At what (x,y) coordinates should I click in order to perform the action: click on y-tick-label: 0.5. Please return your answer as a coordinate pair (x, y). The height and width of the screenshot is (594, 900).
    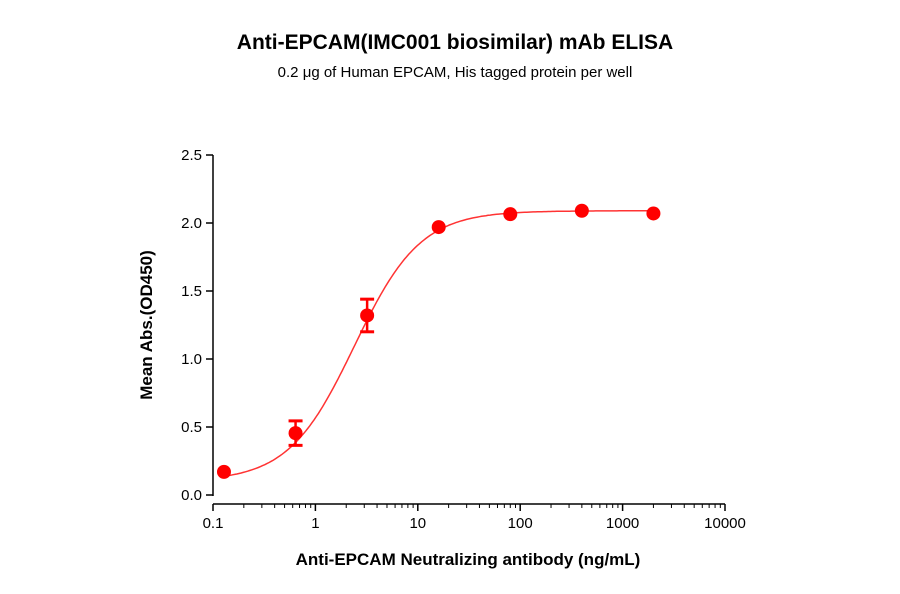
    Looking at the image, I should click on (191, 427).